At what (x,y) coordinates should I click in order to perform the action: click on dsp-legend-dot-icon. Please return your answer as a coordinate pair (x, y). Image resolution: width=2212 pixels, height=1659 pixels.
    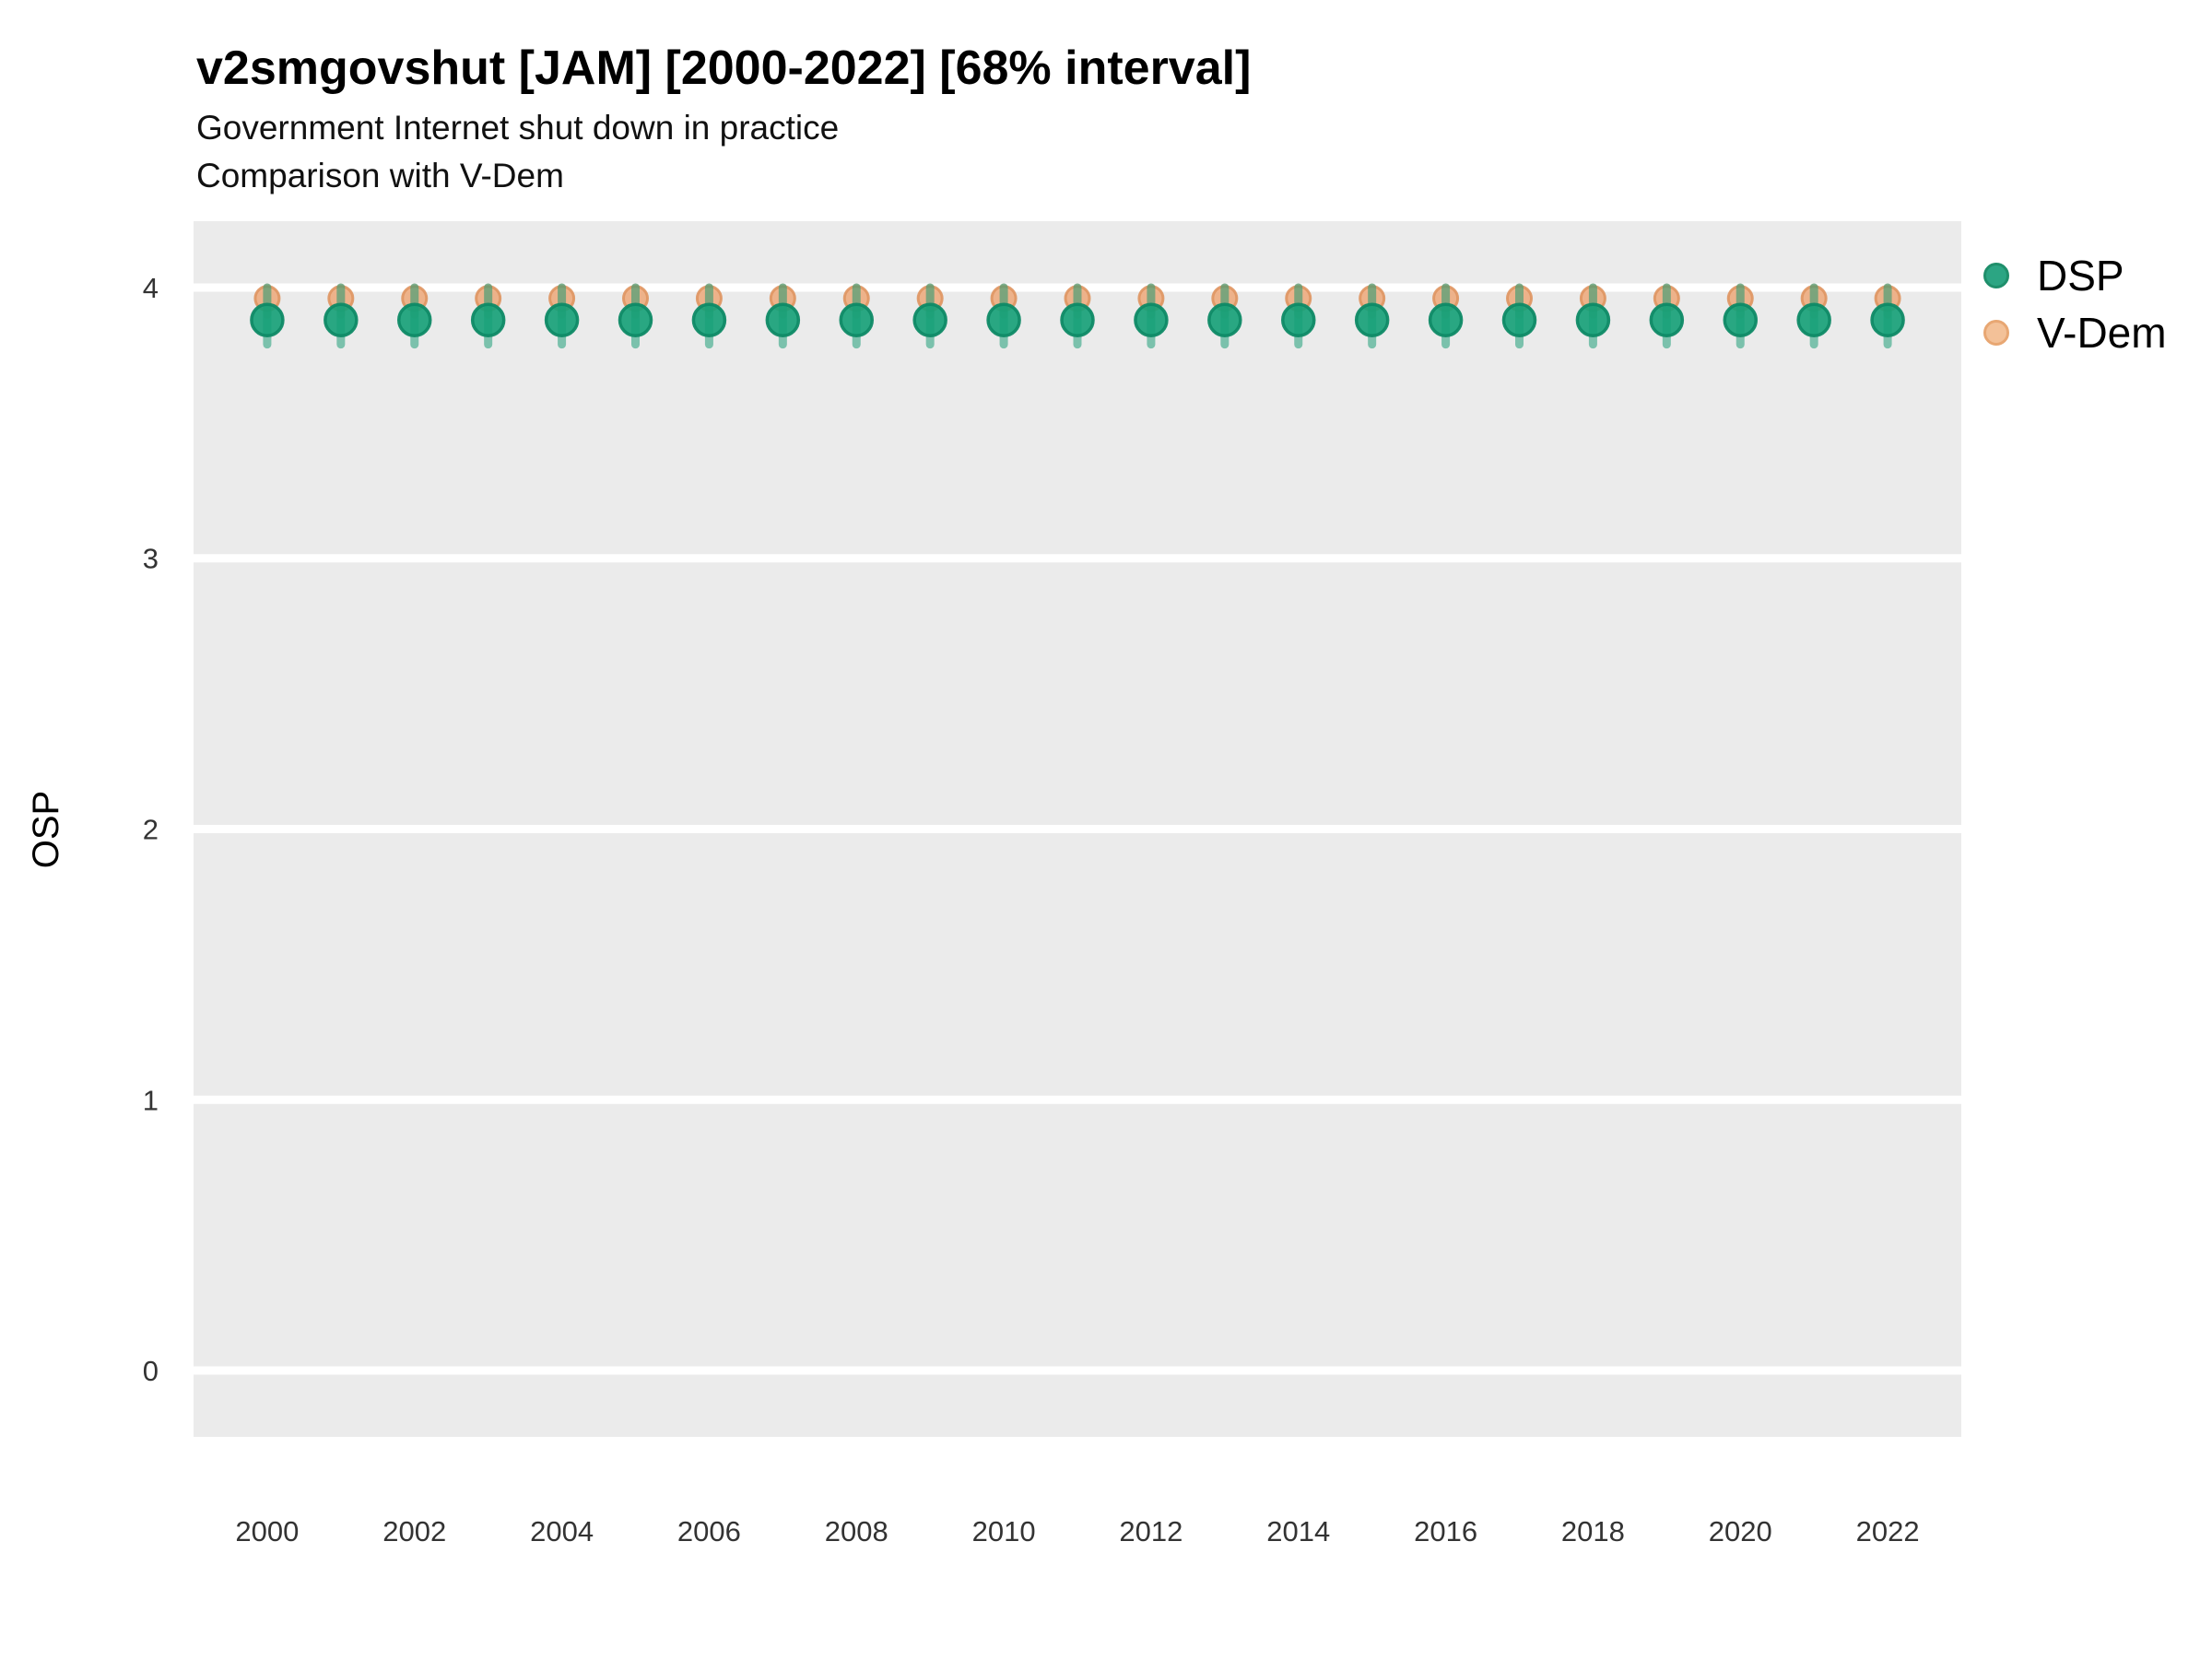
    Looking at the image, I should click on (1996, 275).